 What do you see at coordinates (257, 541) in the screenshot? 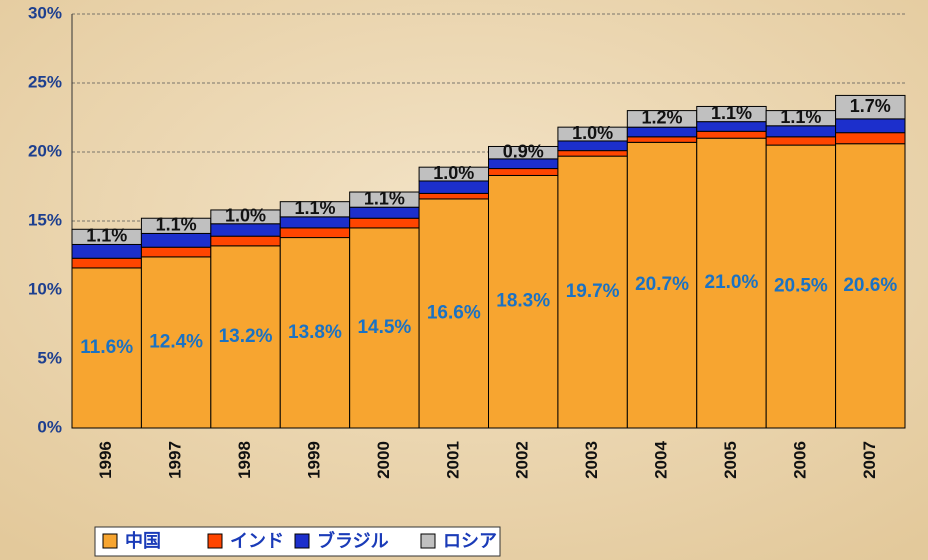
I see `legend-label: インド` at bounding box center [257, 541].